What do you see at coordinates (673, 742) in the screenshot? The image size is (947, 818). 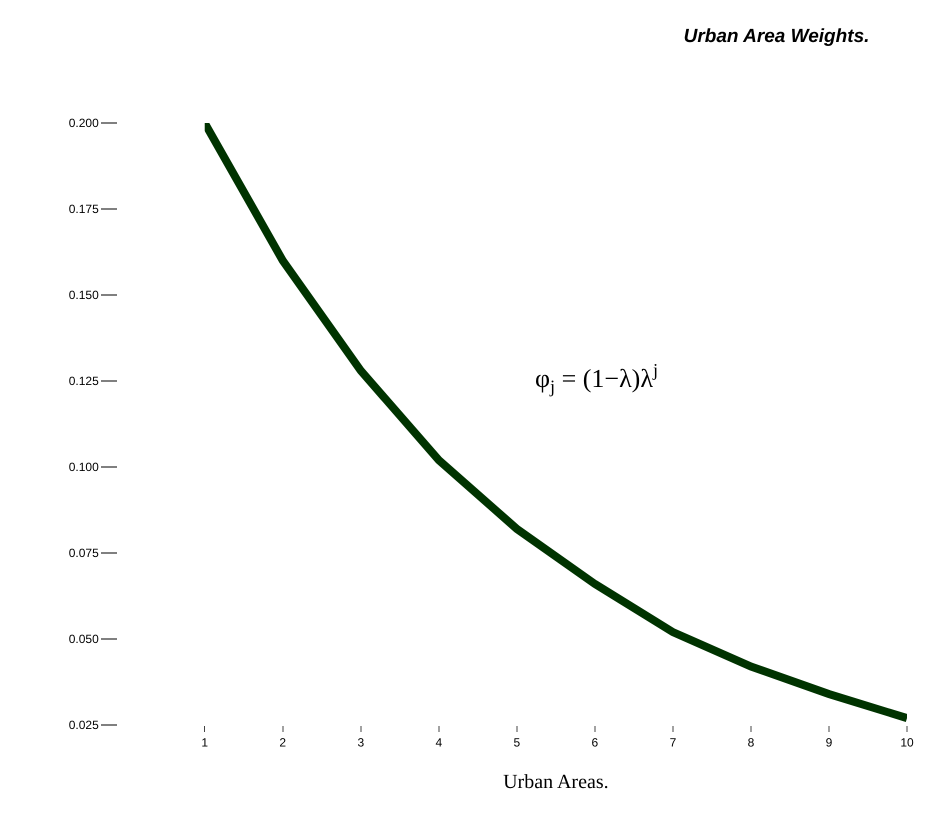 I see `x-tick-label: 7` at bounding box center [673, 742].